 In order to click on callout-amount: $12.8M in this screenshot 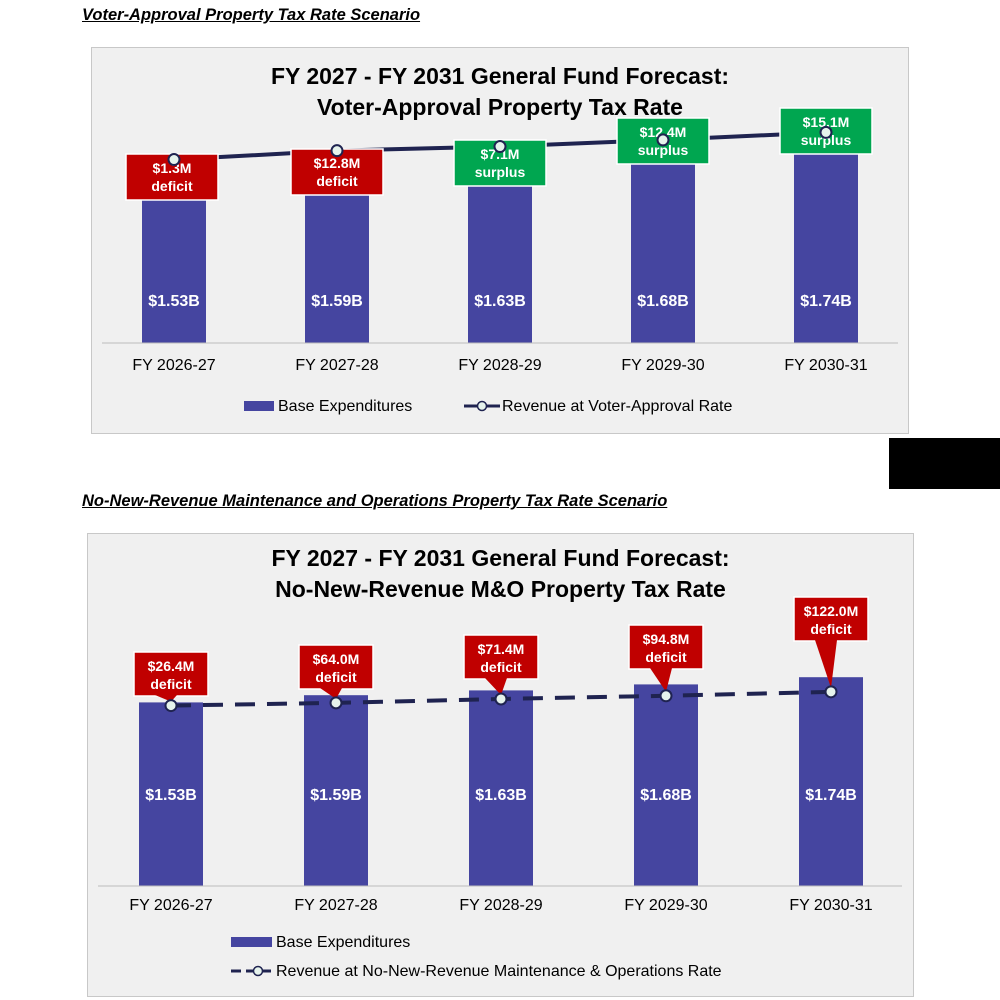, I will do `click(337, 163)`.